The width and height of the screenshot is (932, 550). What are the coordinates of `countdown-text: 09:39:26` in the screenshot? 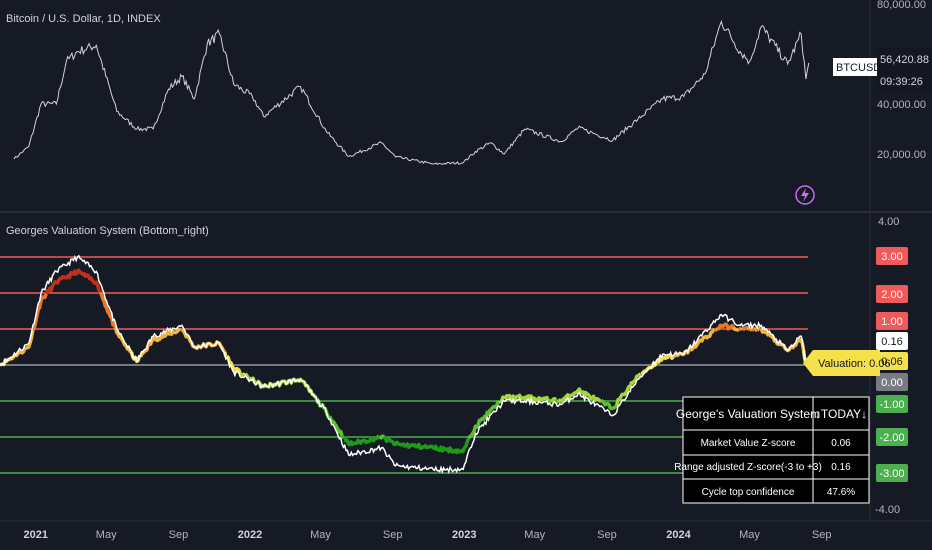 It's located at (901, 82).